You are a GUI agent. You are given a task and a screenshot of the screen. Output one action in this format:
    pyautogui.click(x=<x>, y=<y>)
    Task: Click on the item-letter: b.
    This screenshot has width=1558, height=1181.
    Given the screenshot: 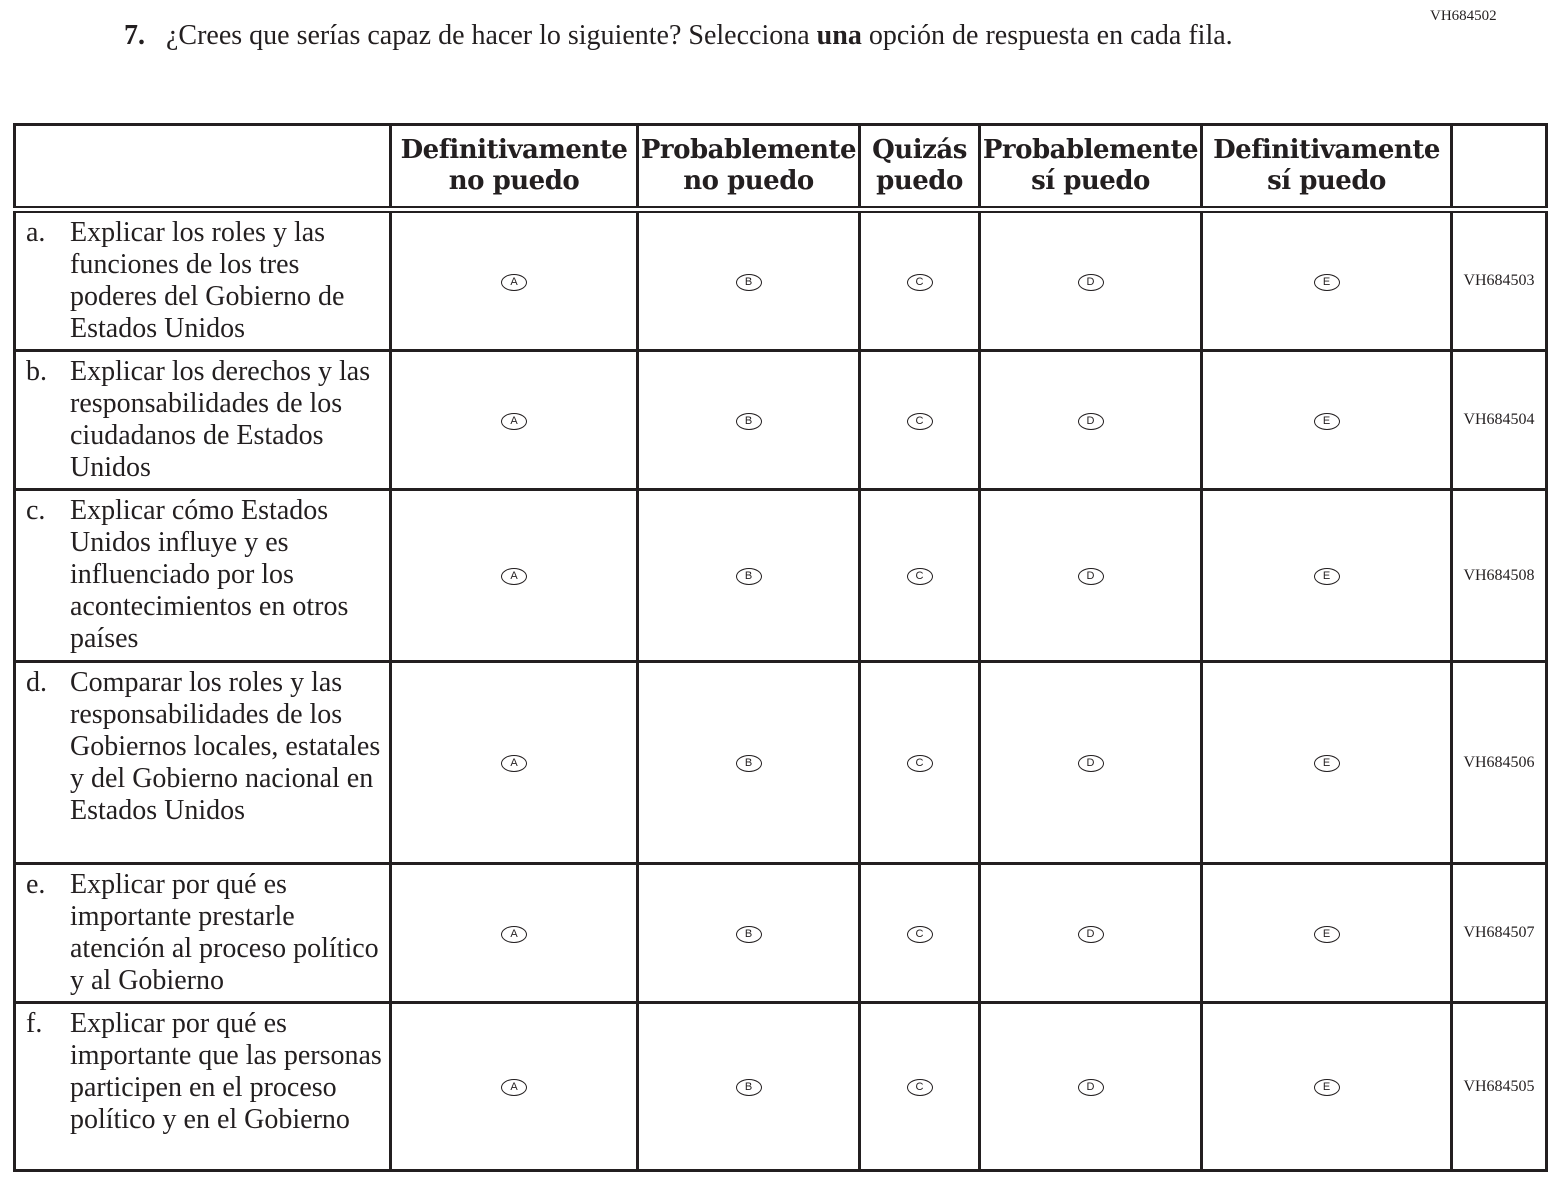 What is the action you would take?
    pyautogui.click(x=36, y=371)
    